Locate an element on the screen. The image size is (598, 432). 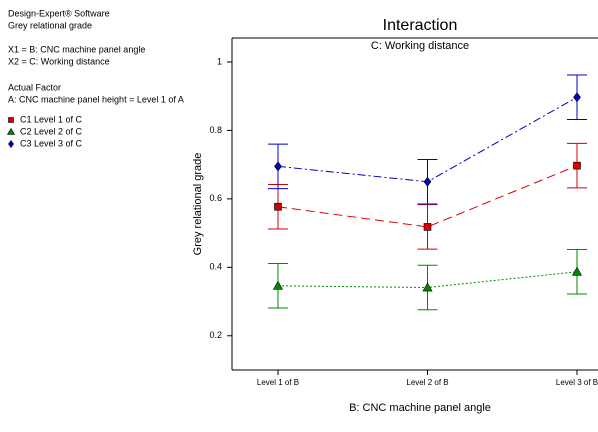
y-tick-label: 0.4 is located at coordinates (215, 267).